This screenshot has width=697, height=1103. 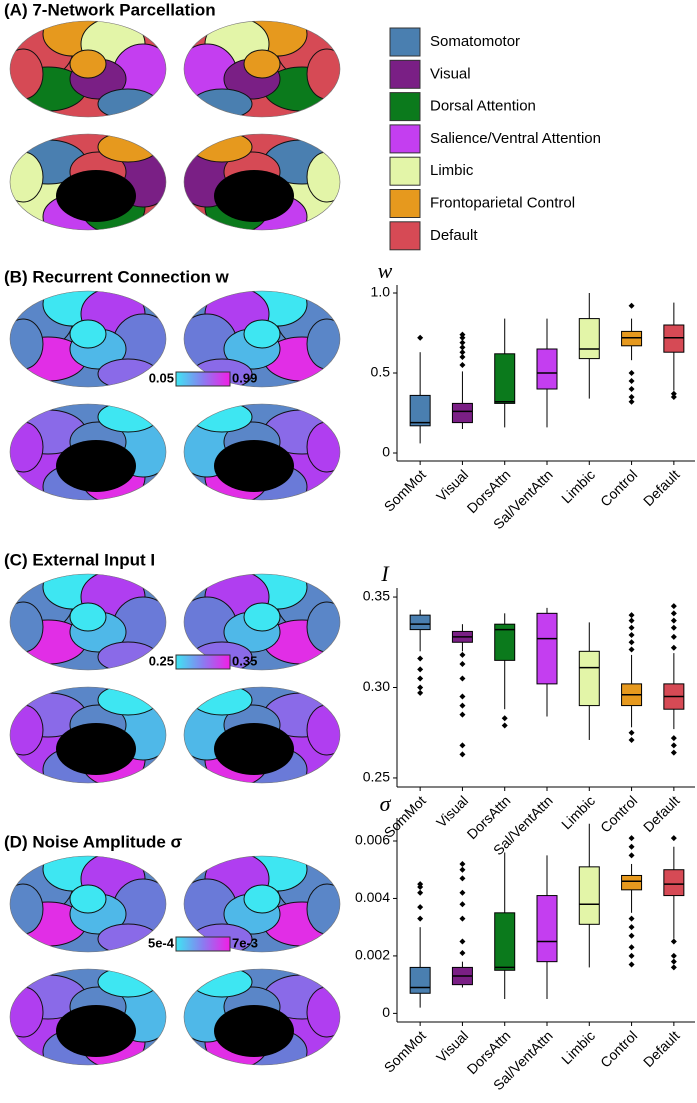 I want to click on legend-label: Limbic, so click(x=452, y=170).